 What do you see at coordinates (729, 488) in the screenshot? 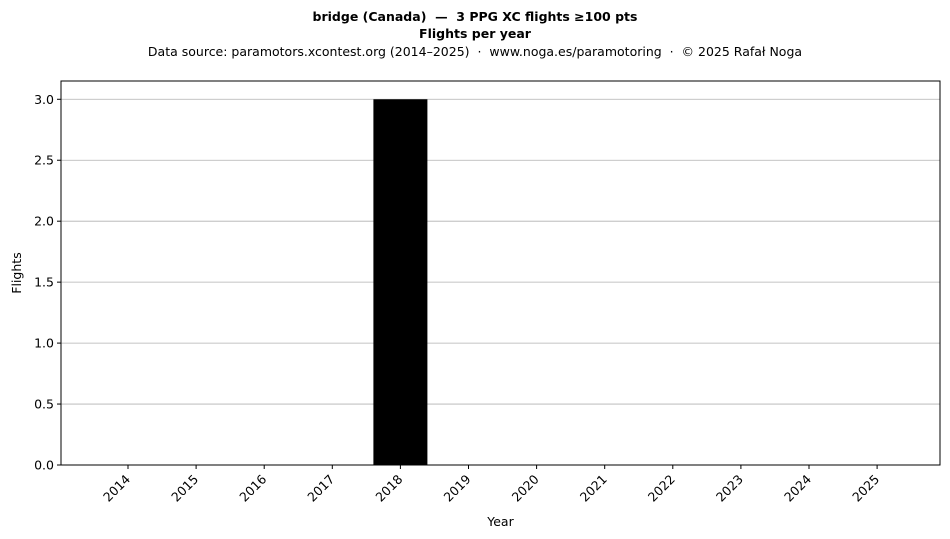
I see `x-tick-label: 2023` at bounding box center [729, 488].